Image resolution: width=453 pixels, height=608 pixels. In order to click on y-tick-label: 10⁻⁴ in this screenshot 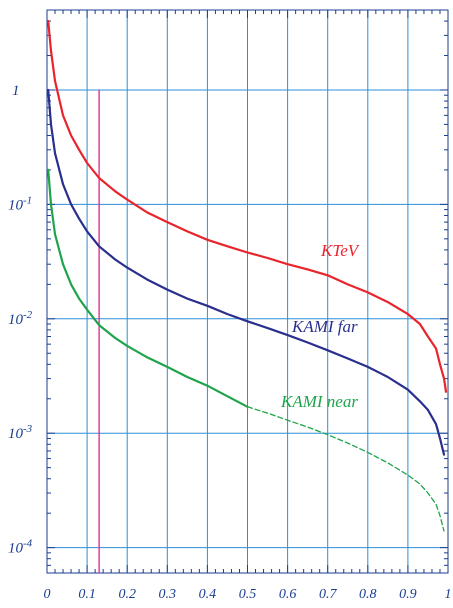, I will do `click(20, 547)`.